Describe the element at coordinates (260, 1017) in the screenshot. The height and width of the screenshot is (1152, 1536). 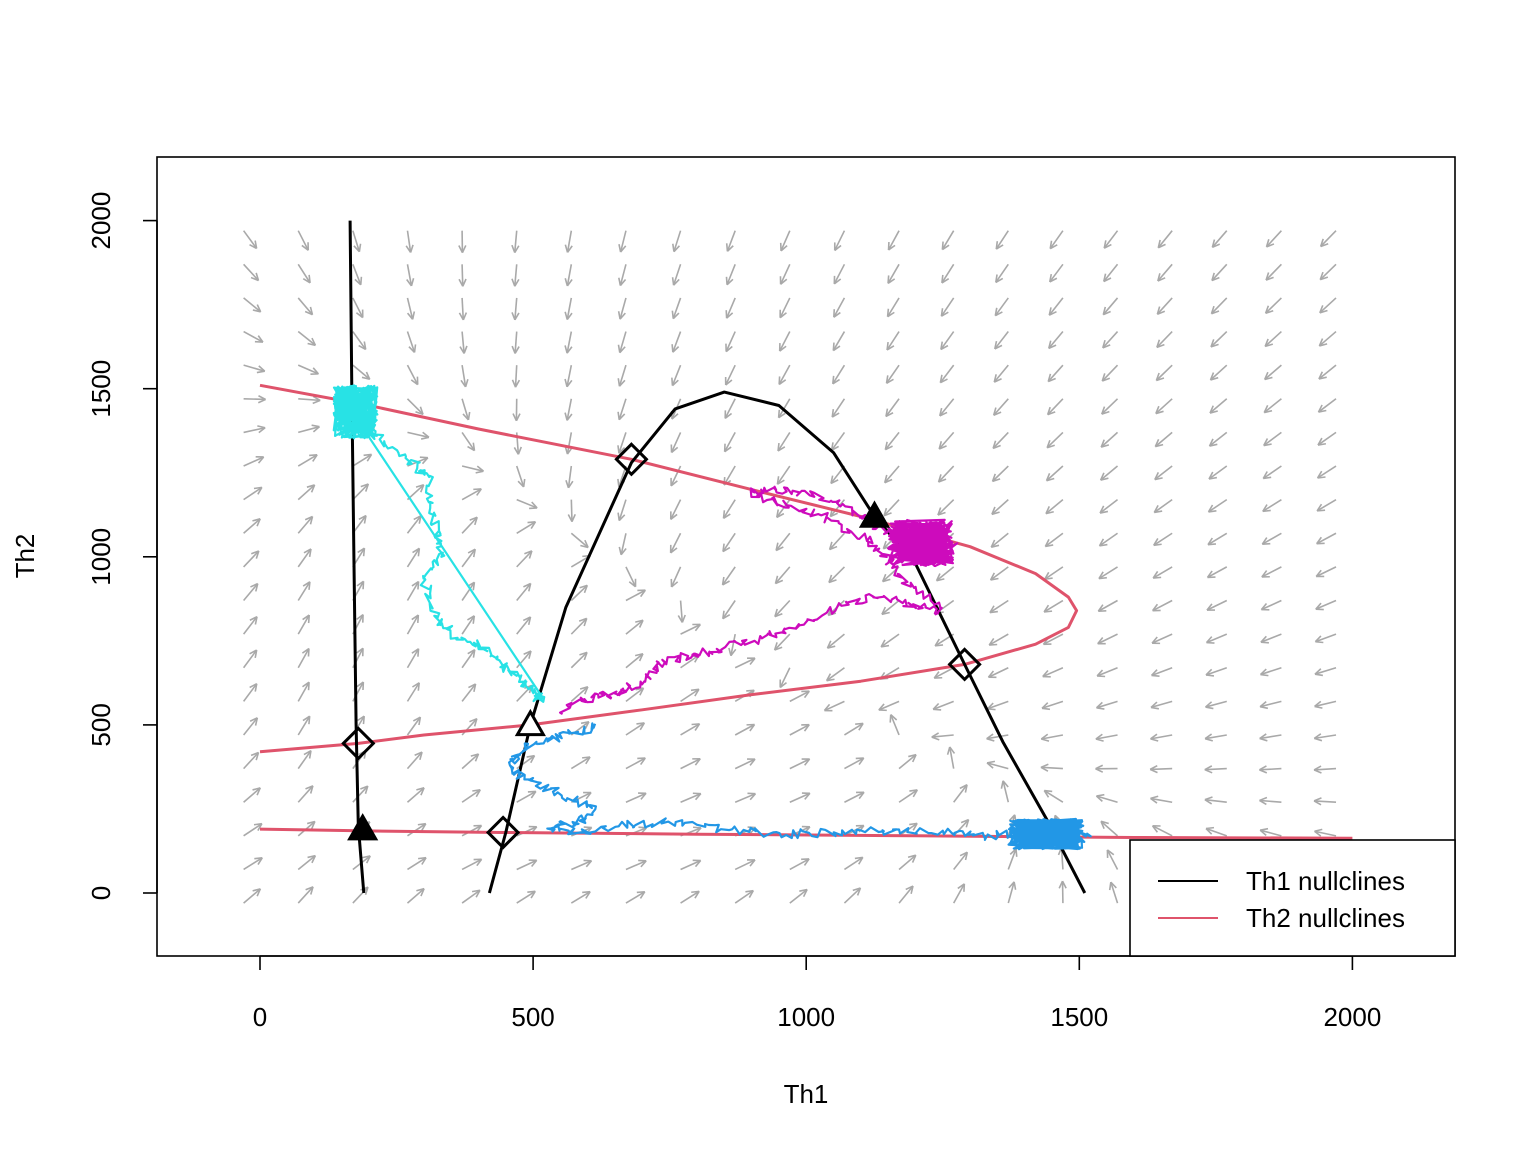
I see `x-tick-label: 0` at that location.